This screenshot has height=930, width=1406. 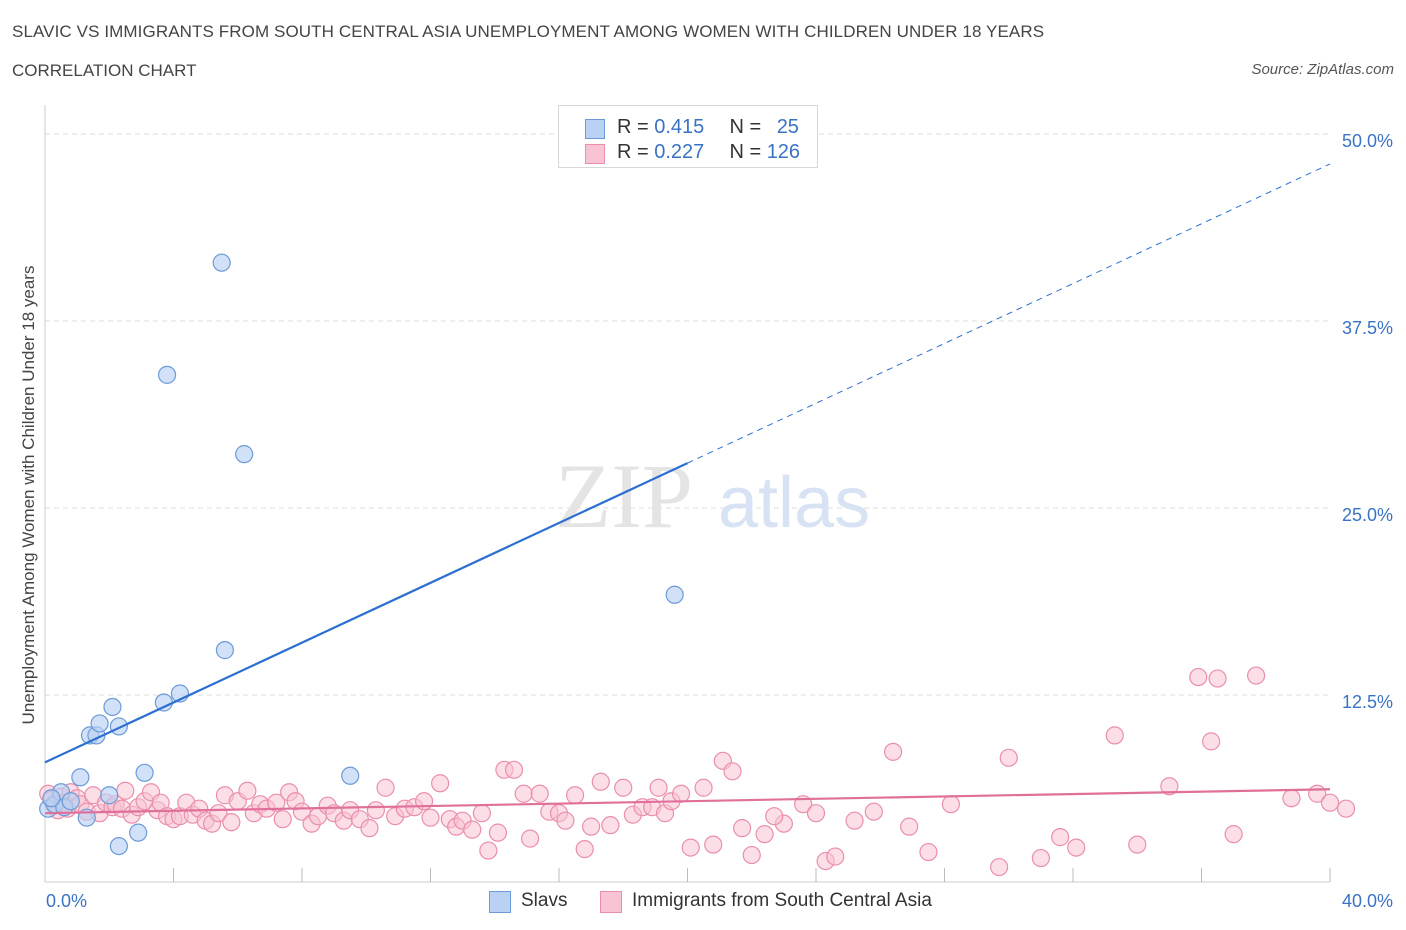 I want to click on legend-n-value-slavs: 25, so click(x=787, y=127).